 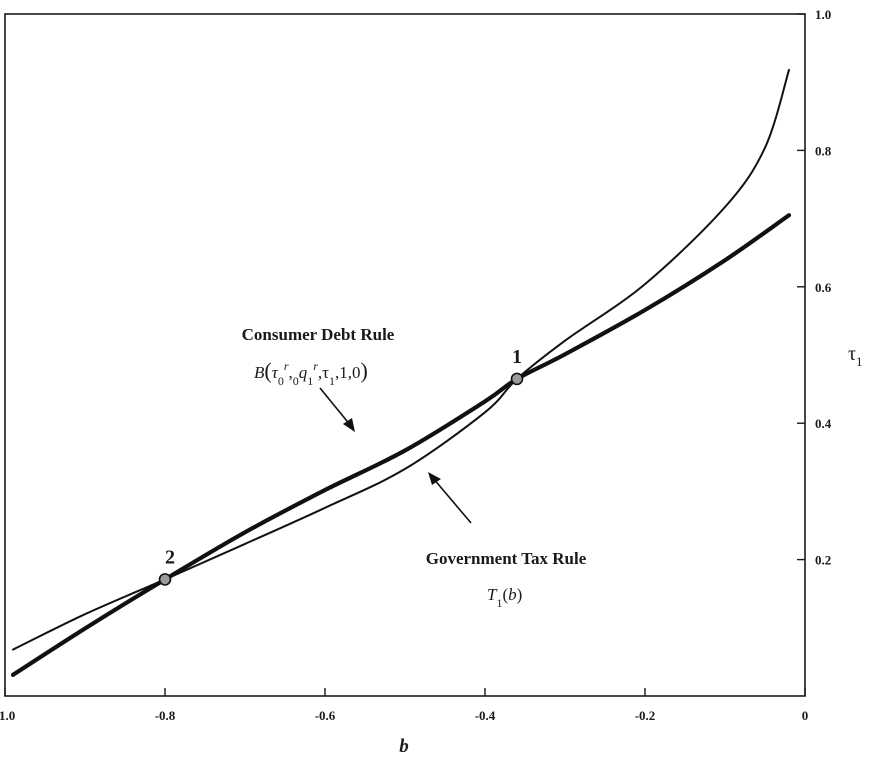 I want to click on y-tick-label: 0.8, so click(x=823, y=150).